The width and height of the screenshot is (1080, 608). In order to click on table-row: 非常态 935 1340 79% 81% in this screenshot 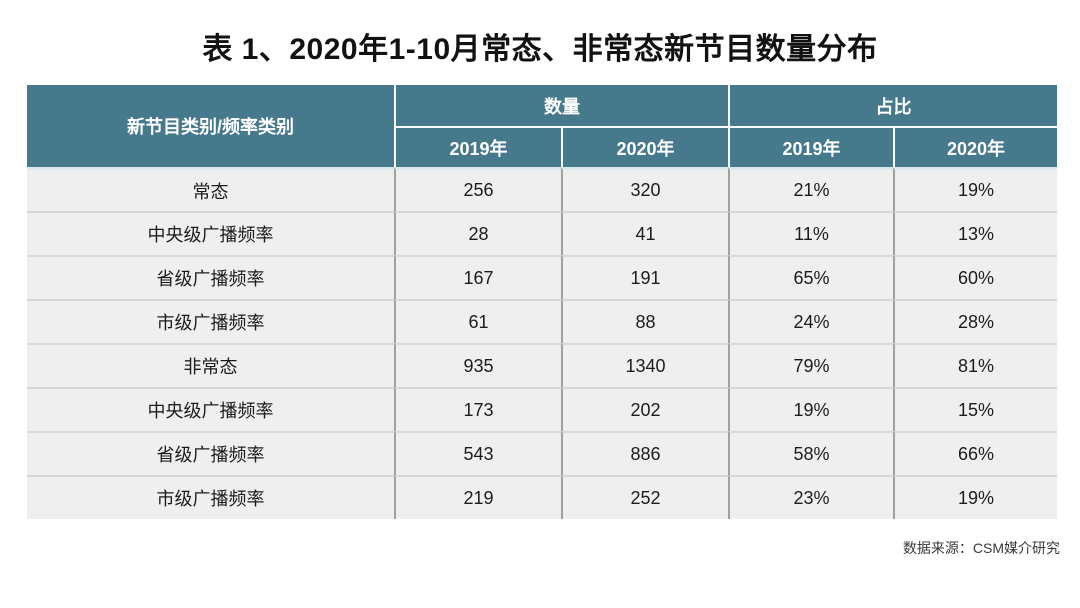, I will do `click(542, 365)`.